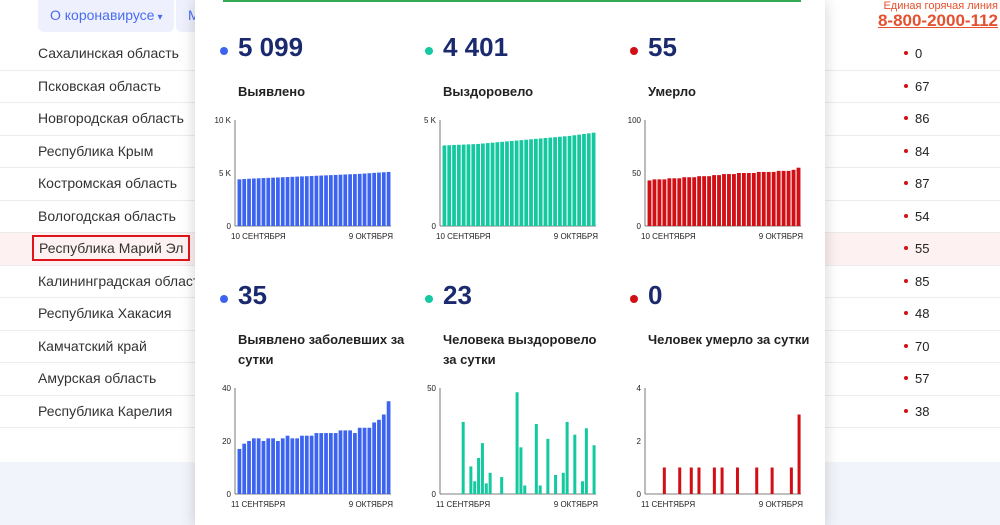 The image size is (1000, 525). What do you see at coordinates (111, 248) in the screenshot?
I see `region-name-selected: Республика Марий Эл` at bounding box center [111, 248].